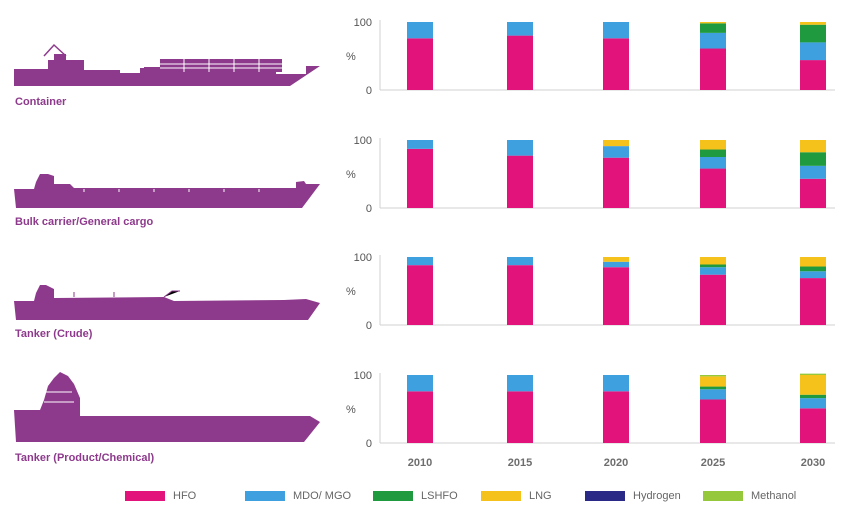 The image size is (850, 519). What do you see at coordinates (616, 259) in the screenshot?
I see `bar-segment-lng-2020` at bounding box center [616, 259].